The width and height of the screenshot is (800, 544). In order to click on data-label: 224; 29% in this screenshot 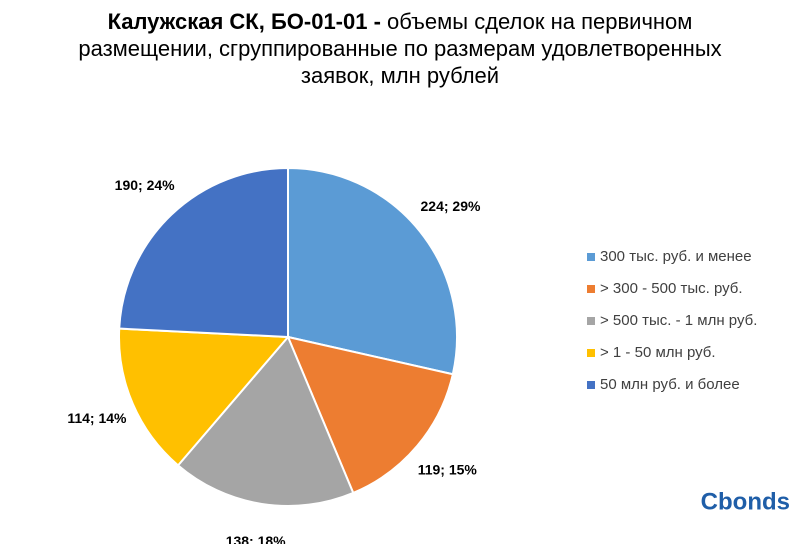, I will do `click(451, 206)`.